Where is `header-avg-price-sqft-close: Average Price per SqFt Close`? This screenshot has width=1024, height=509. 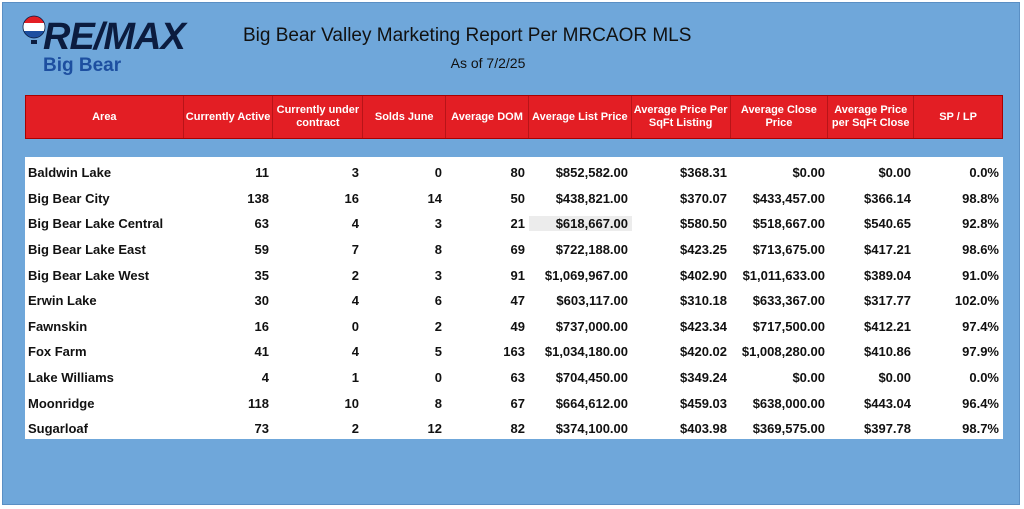 header-avg-price-sqft-close: Average Price per SqFt Close is located at coordinates (871, 117).